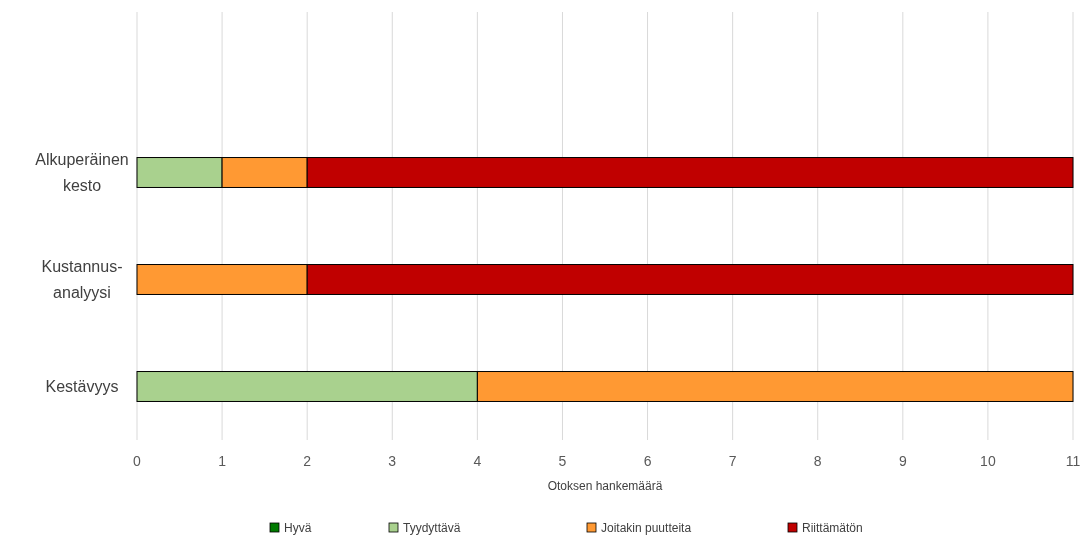 This screenshot has height=541, width=1081. I want to click on legend-label: Joitakin puutteita, so click(646, 528).